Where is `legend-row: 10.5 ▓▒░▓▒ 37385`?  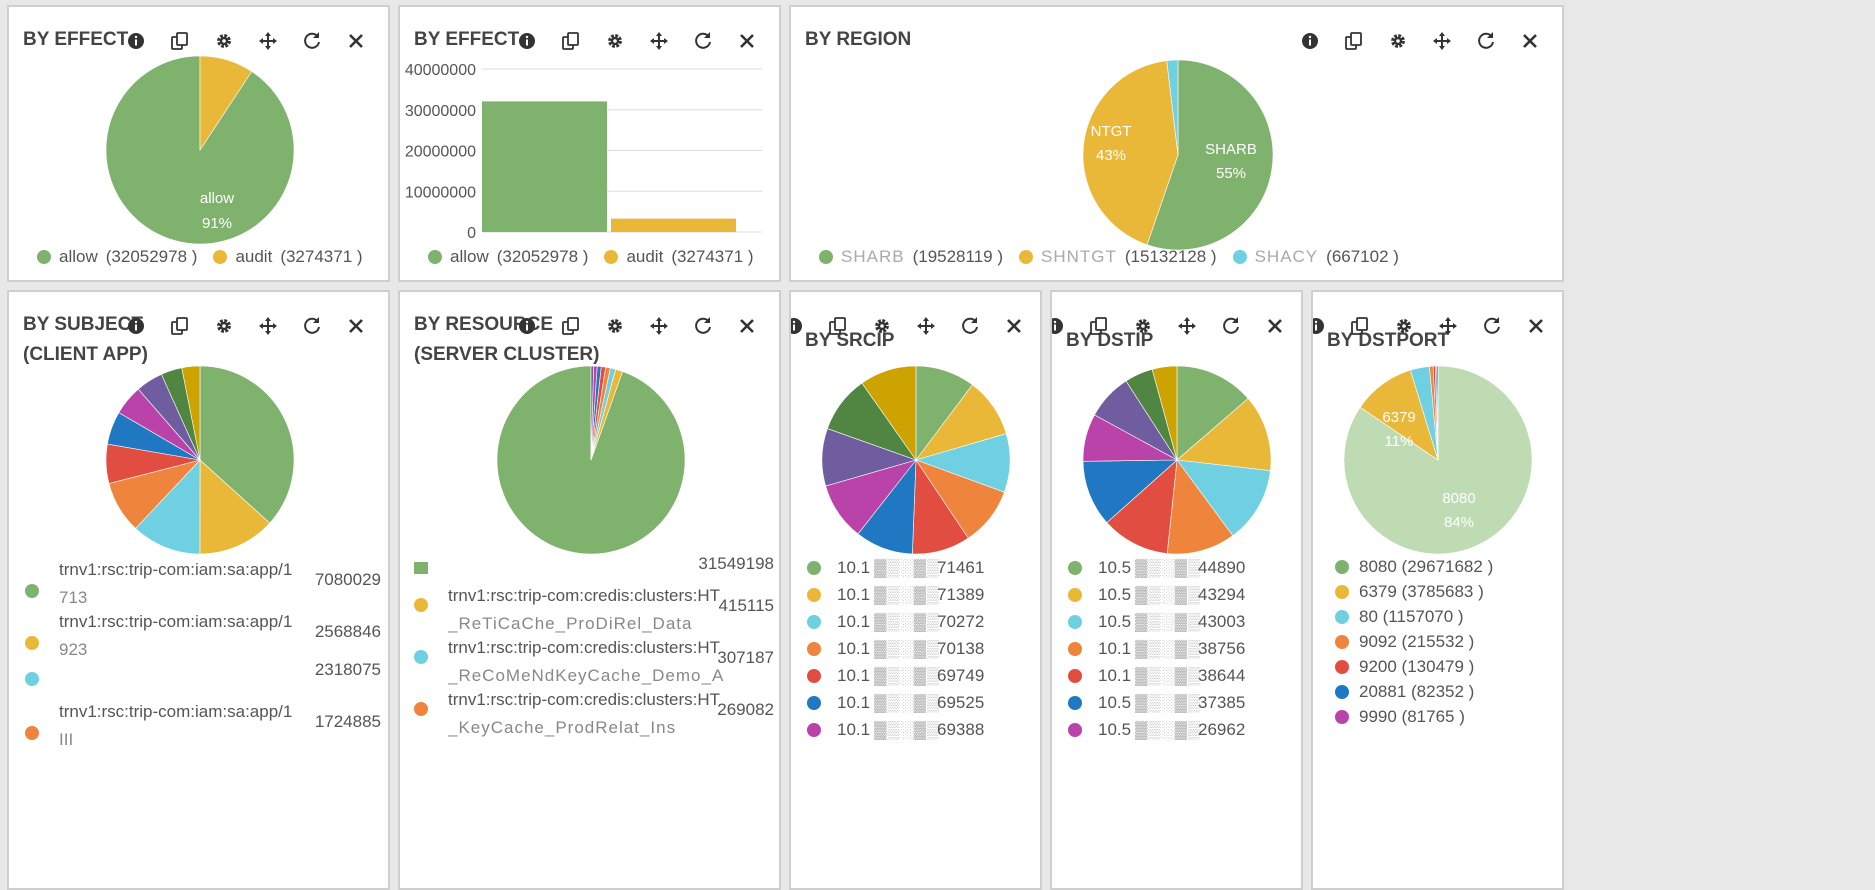 legend-row: 10.5 ▓▒░▓▒ 37385 is located at coordinates (1180, 702).